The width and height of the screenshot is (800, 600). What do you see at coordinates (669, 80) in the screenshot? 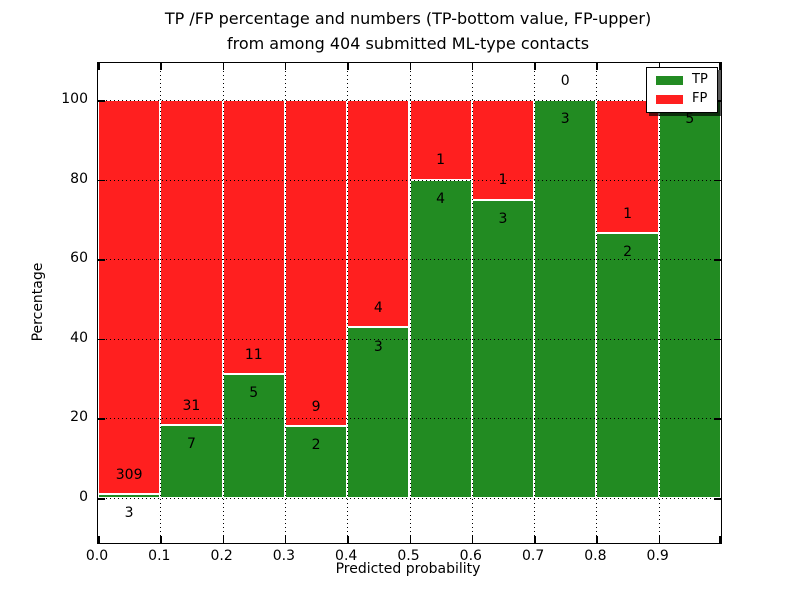
I see `legend-swatch-tp-icon` at bounding box center [669, 80].